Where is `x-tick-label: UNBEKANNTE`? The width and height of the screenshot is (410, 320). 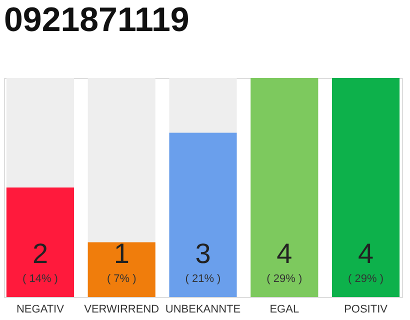 x-tick-label: UNBEKANNTE is located at coordinates (203, 310).